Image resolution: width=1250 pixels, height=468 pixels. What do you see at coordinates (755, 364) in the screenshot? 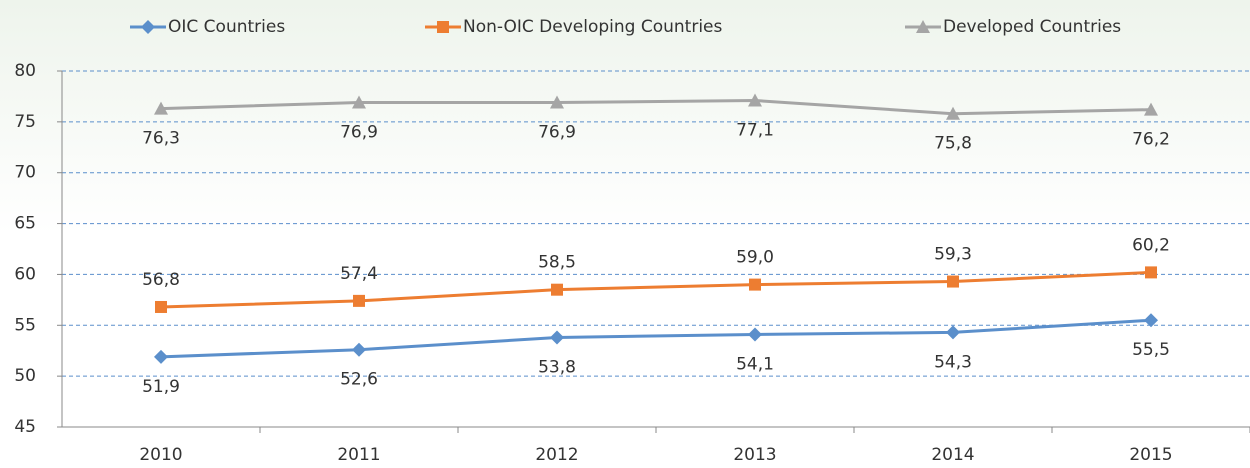
I see `data-label: 54,1` at bounding box center [755, 364].